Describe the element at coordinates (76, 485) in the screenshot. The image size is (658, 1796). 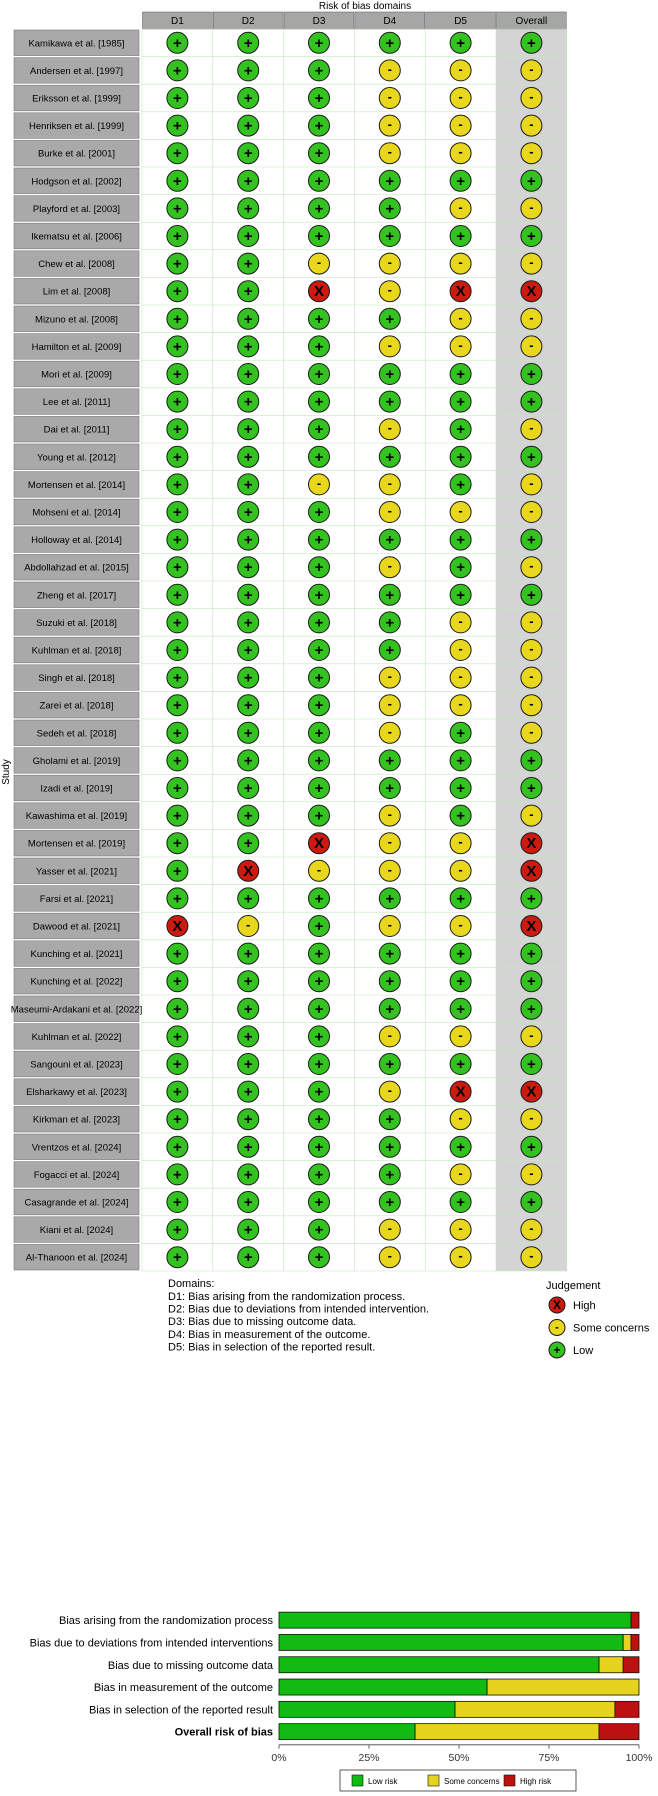
I see `study-label: Mortensen et al. [2014]` at that location.